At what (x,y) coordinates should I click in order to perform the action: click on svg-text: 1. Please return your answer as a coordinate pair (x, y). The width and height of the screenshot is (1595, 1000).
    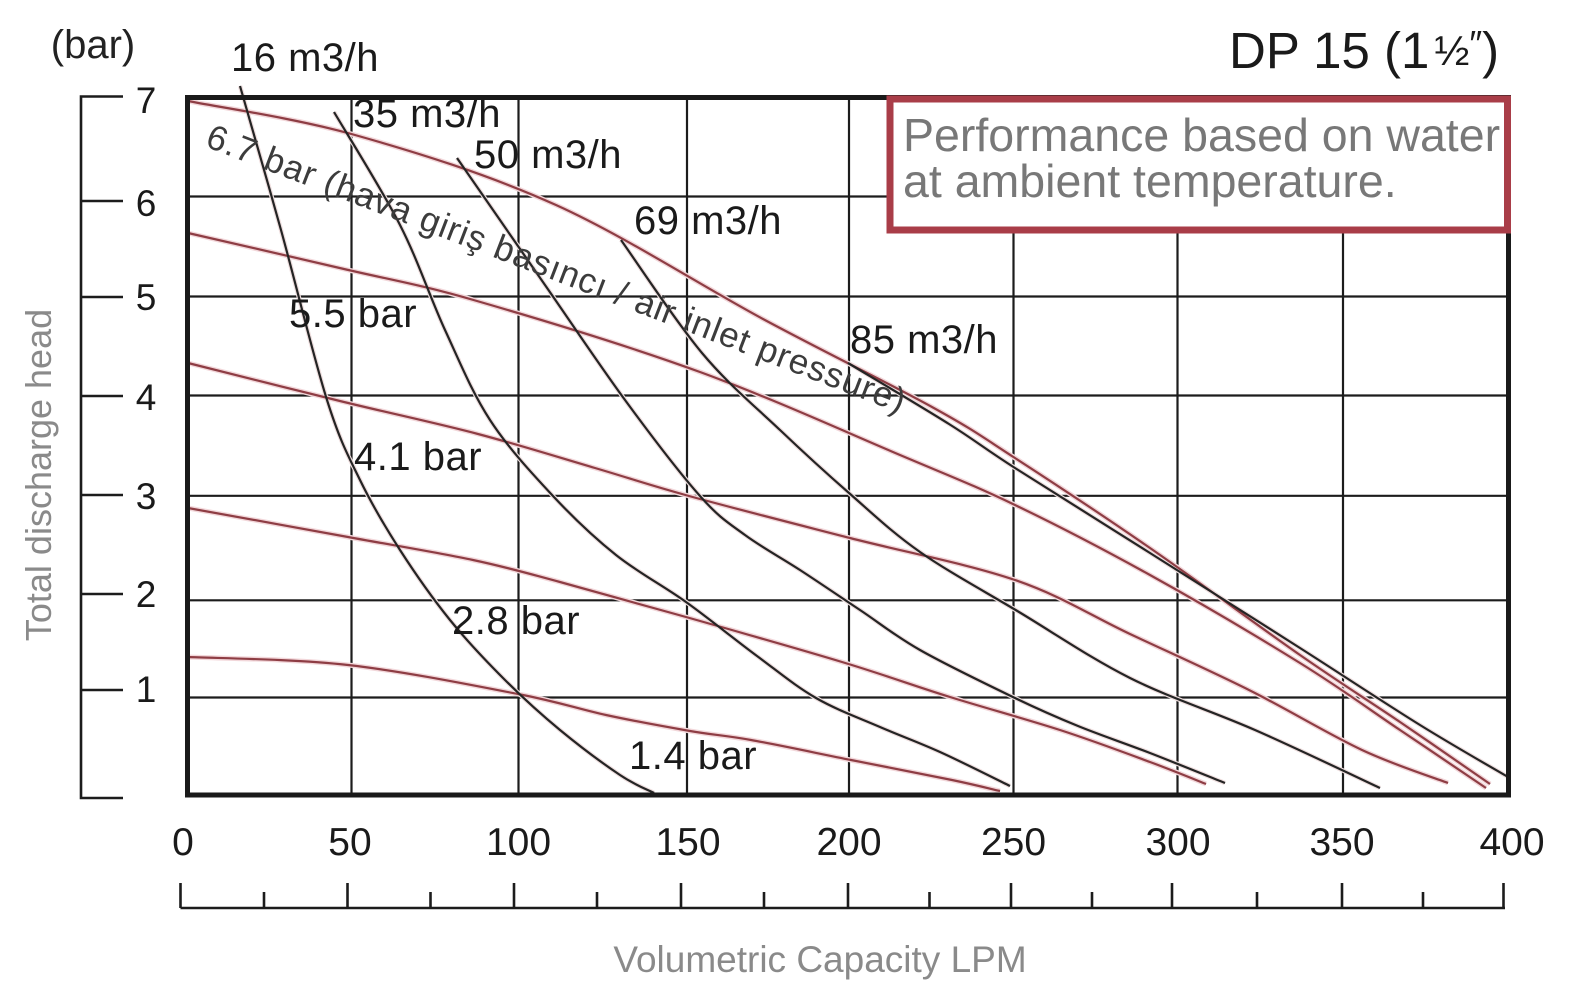
    Looking at the image, I should click on (146, 689).